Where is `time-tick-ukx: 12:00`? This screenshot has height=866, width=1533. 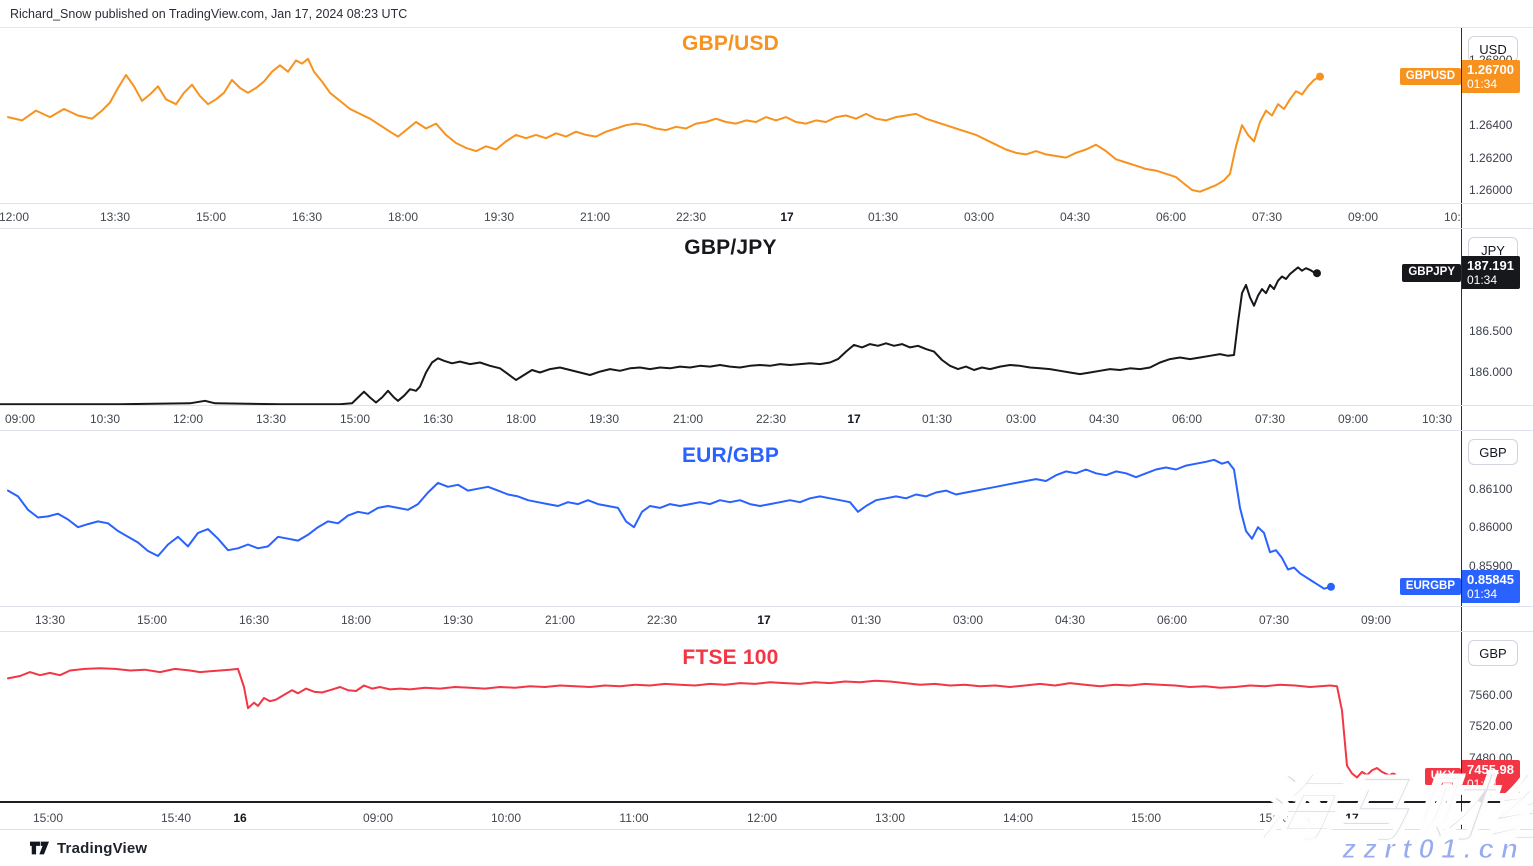 time-tick-ukx: 12:00 is located at coordinates (762, 818).